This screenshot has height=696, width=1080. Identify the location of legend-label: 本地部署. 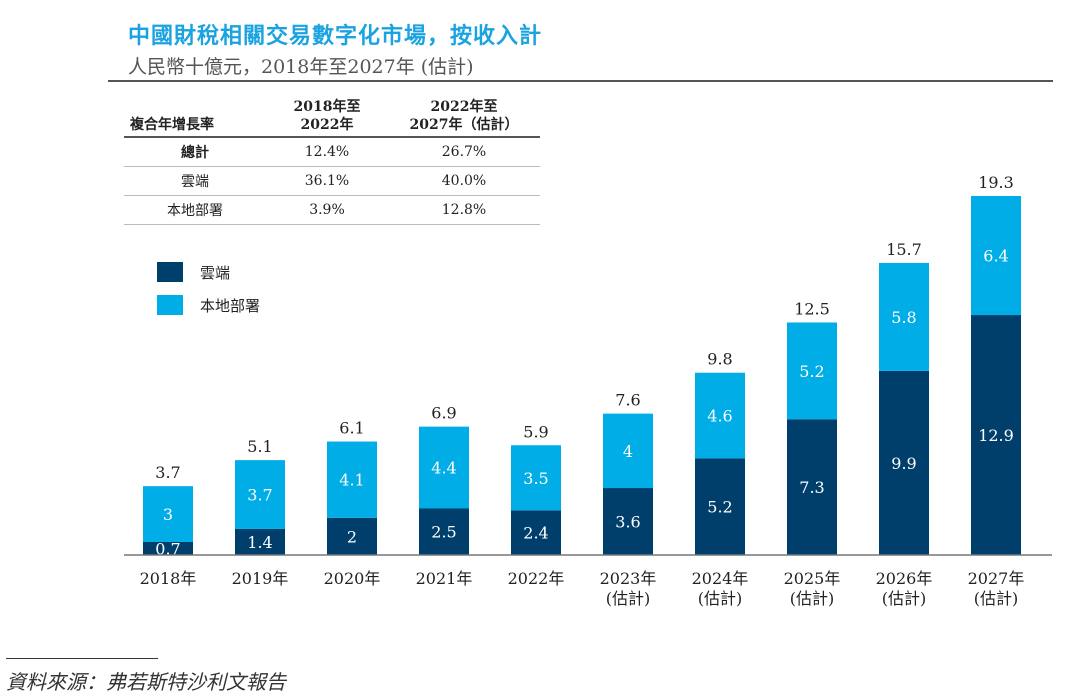
(230, 306).